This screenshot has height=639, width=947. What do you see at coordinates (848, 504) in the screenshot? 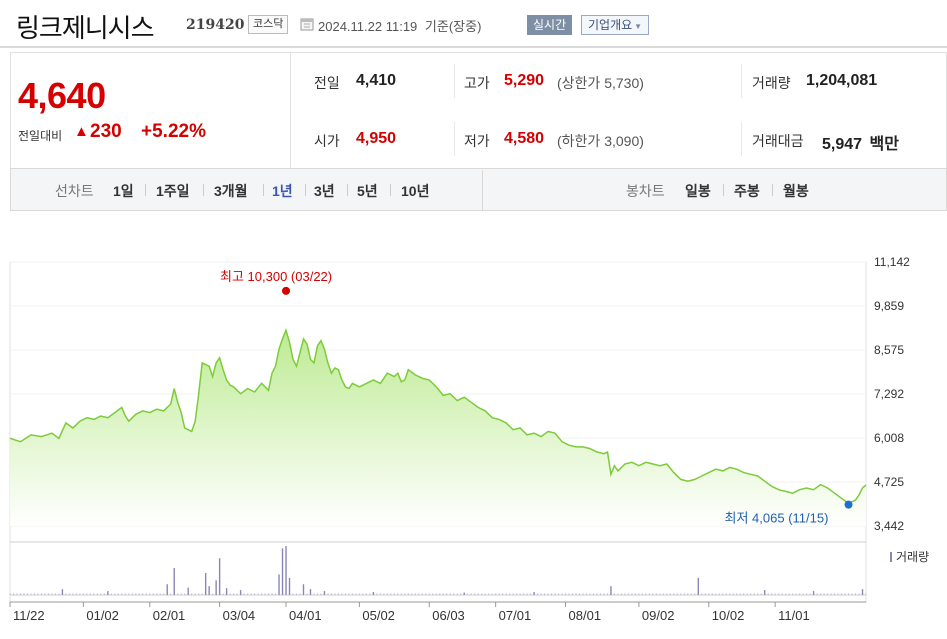
I see `low-marker` at bounding box center [848, 504].